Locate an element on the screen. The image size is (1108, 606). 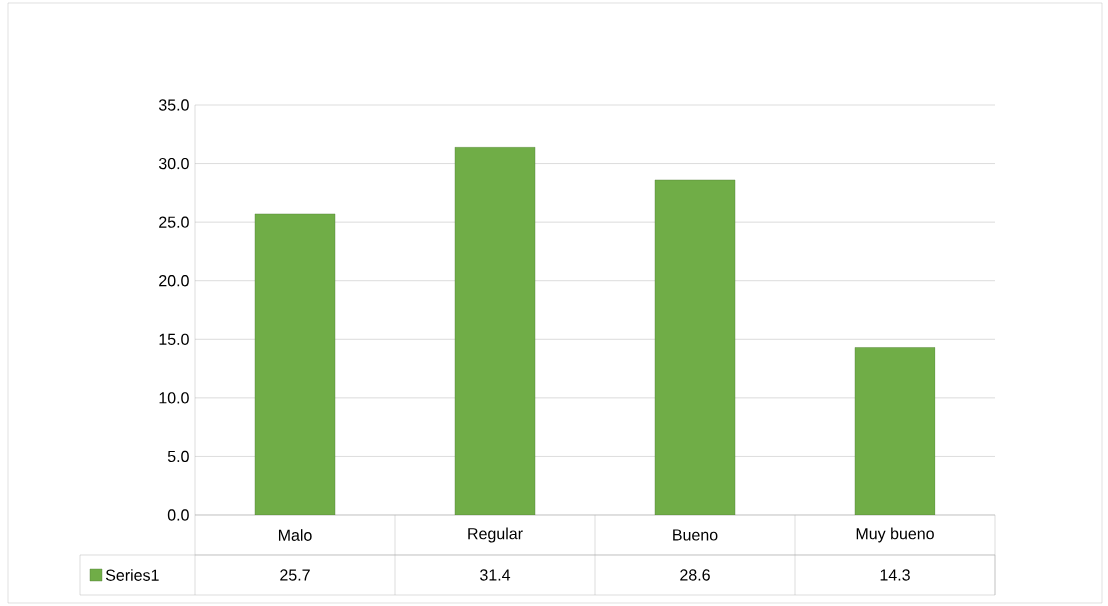
y-tick-label: 35.0 is located at coordinates (173, 105).